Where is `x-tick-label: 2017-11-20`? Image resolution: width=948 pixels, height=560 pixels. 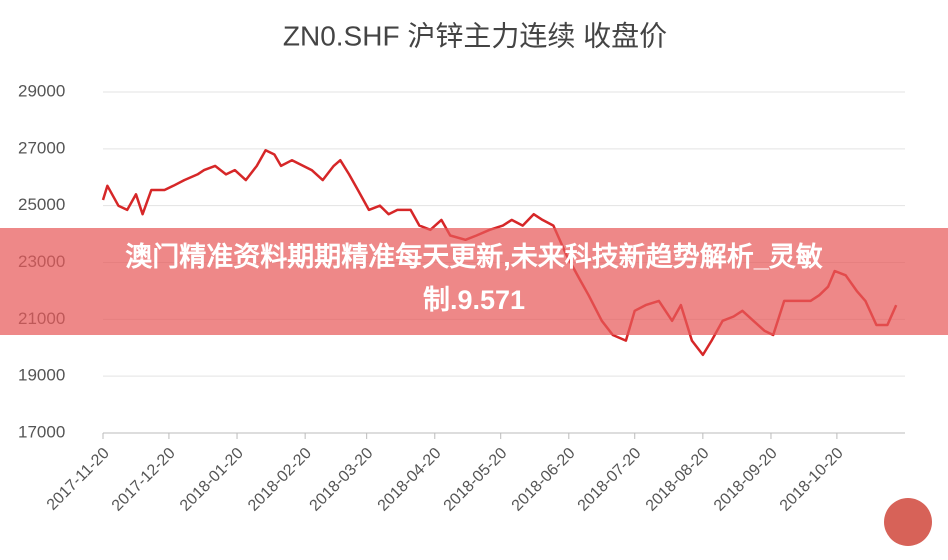
x-tick-label: 2017-11-20 is located at coordinates (78, 479).